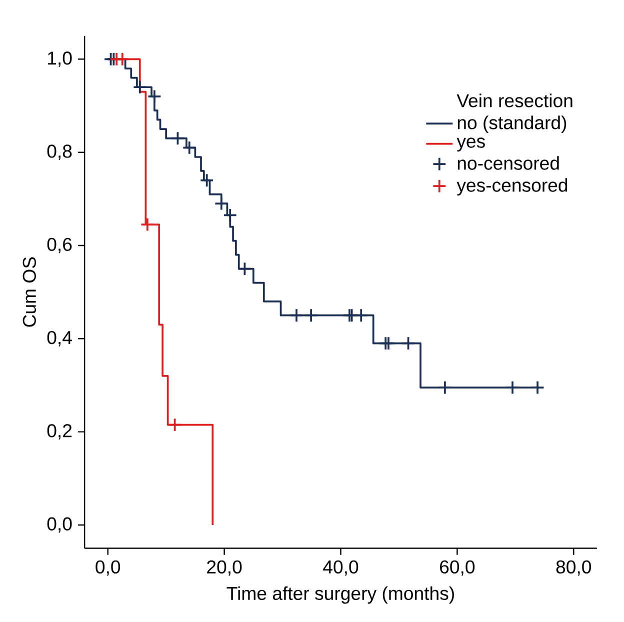 The height and width of the screenshot is (622, 624). I want to click on y-tick-label: 0,8, so click(59, 152).